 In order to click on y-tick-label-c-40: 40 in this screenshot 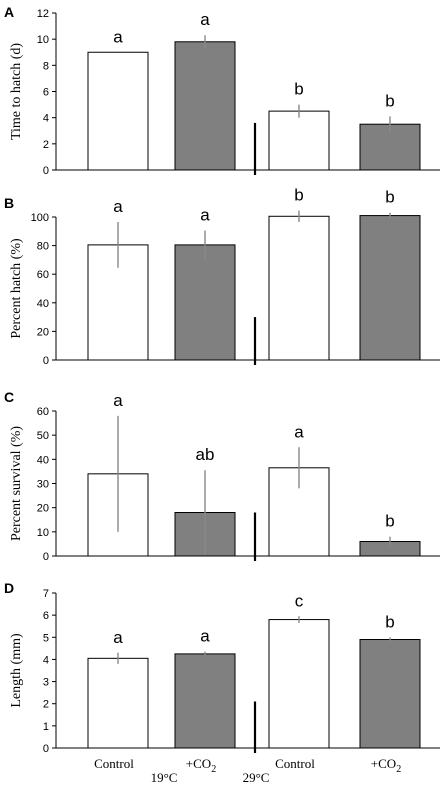, I will do `click(43, 460)`.